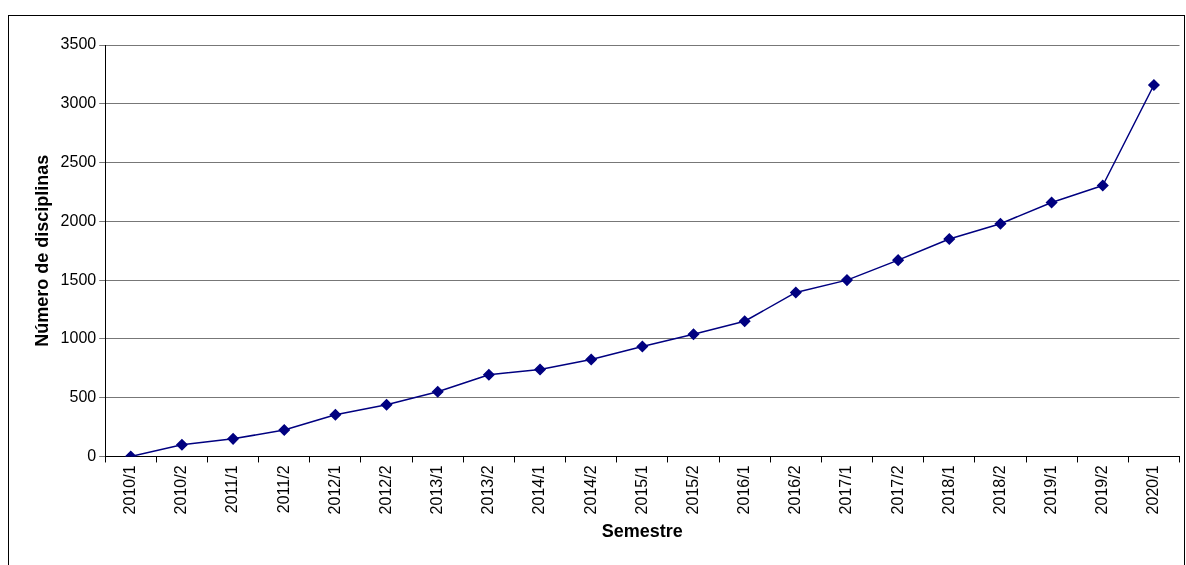 The width and height of the screenshot is (1186, 565). What do you see at coordinates (385, 490) in the screenshot?
I see `x-tick-label: 2012/2` at bounding box center [385, 490].